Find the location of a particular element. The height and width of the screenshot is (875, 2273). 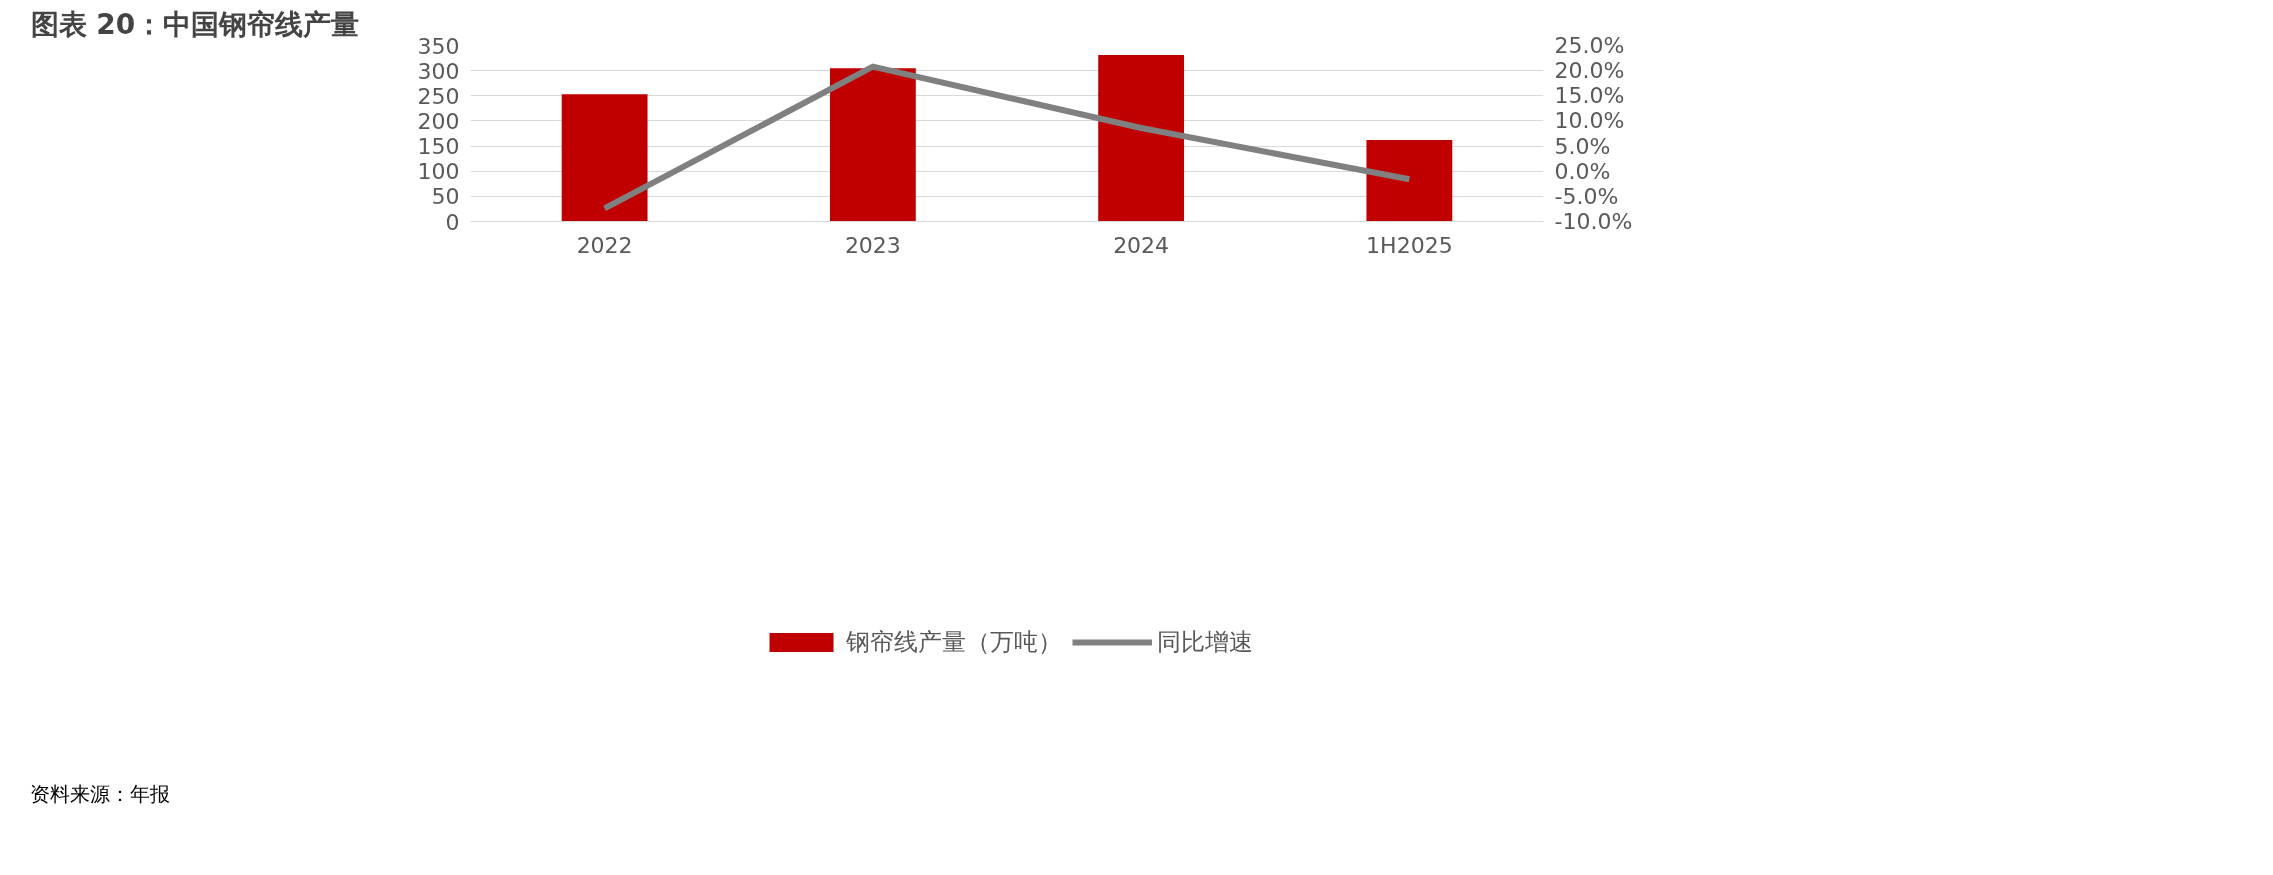

y2-tick-label: -10.0% is located at coordinates (1593, 221).